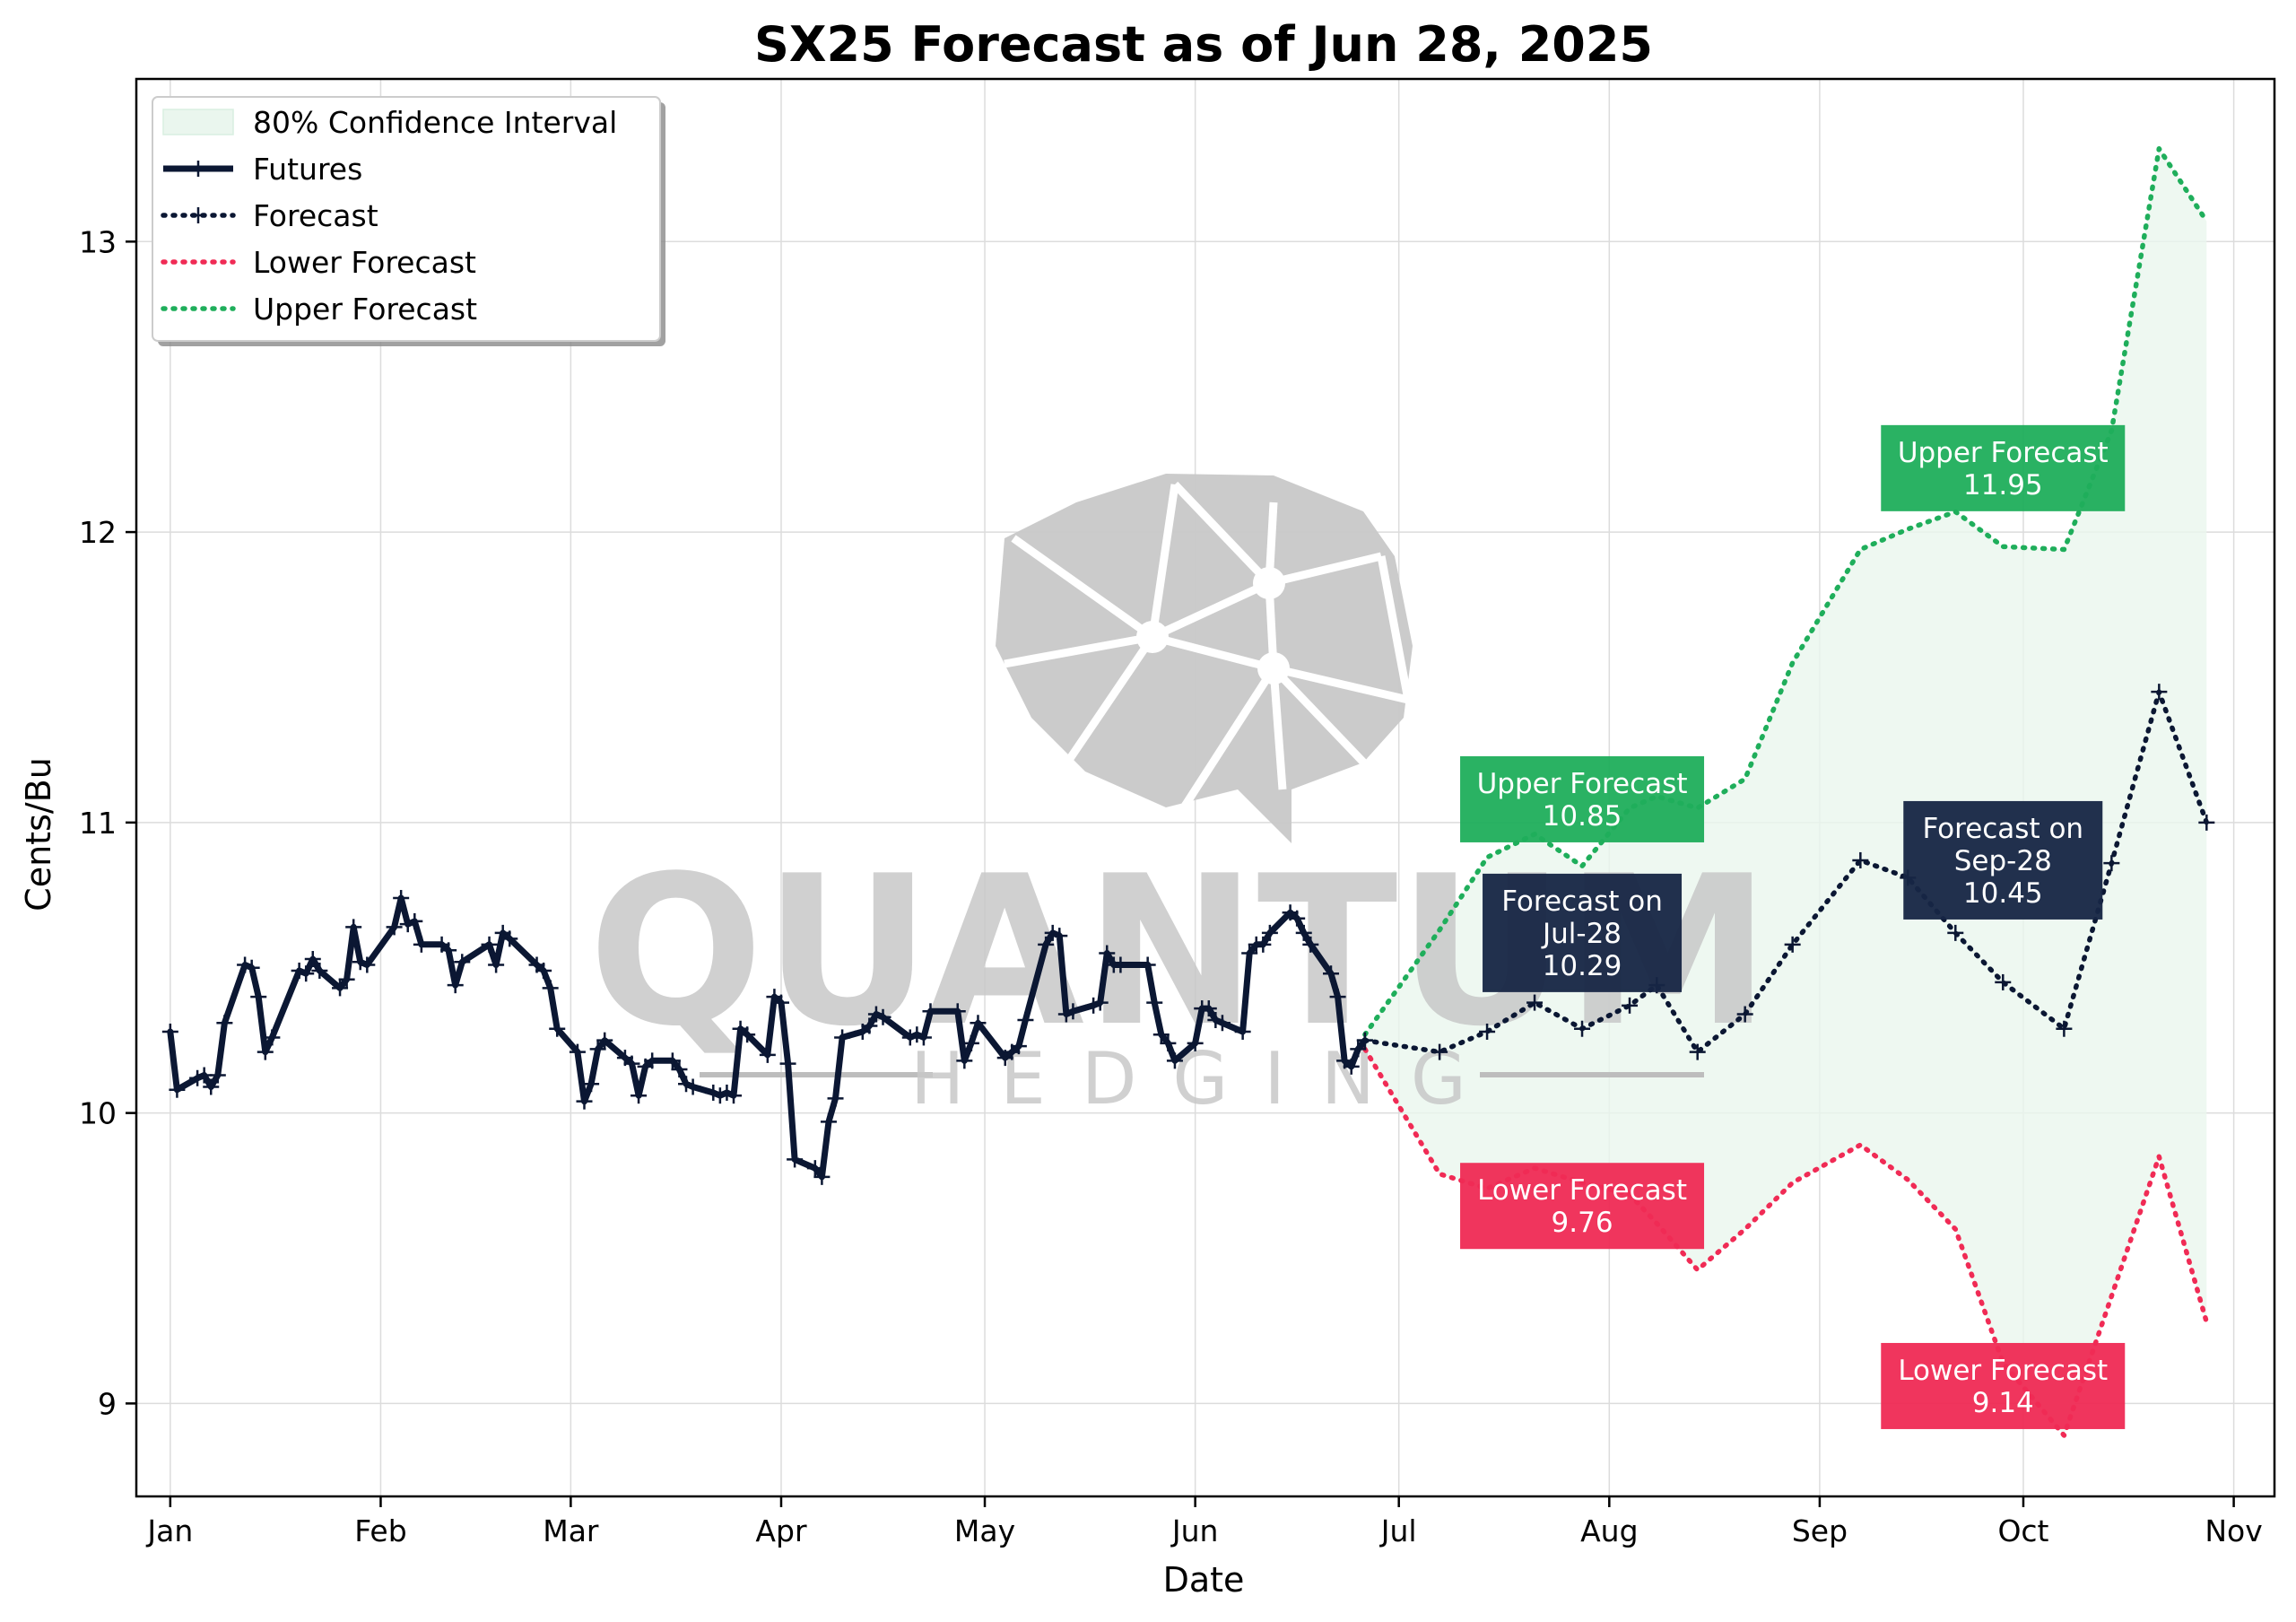 The height and width of the screenshot is (1622, 2296). I want to click on x-tick-label: Feb, so click(380, 1531).